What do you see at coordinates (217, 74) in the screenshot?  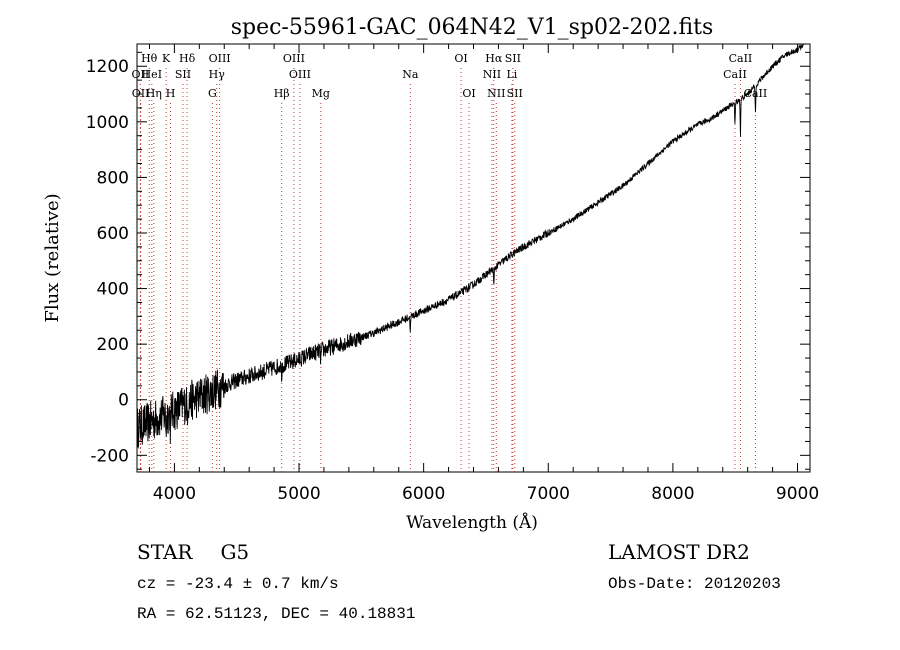 I see `line-label: Hγ` at bounding box center [217, 74].